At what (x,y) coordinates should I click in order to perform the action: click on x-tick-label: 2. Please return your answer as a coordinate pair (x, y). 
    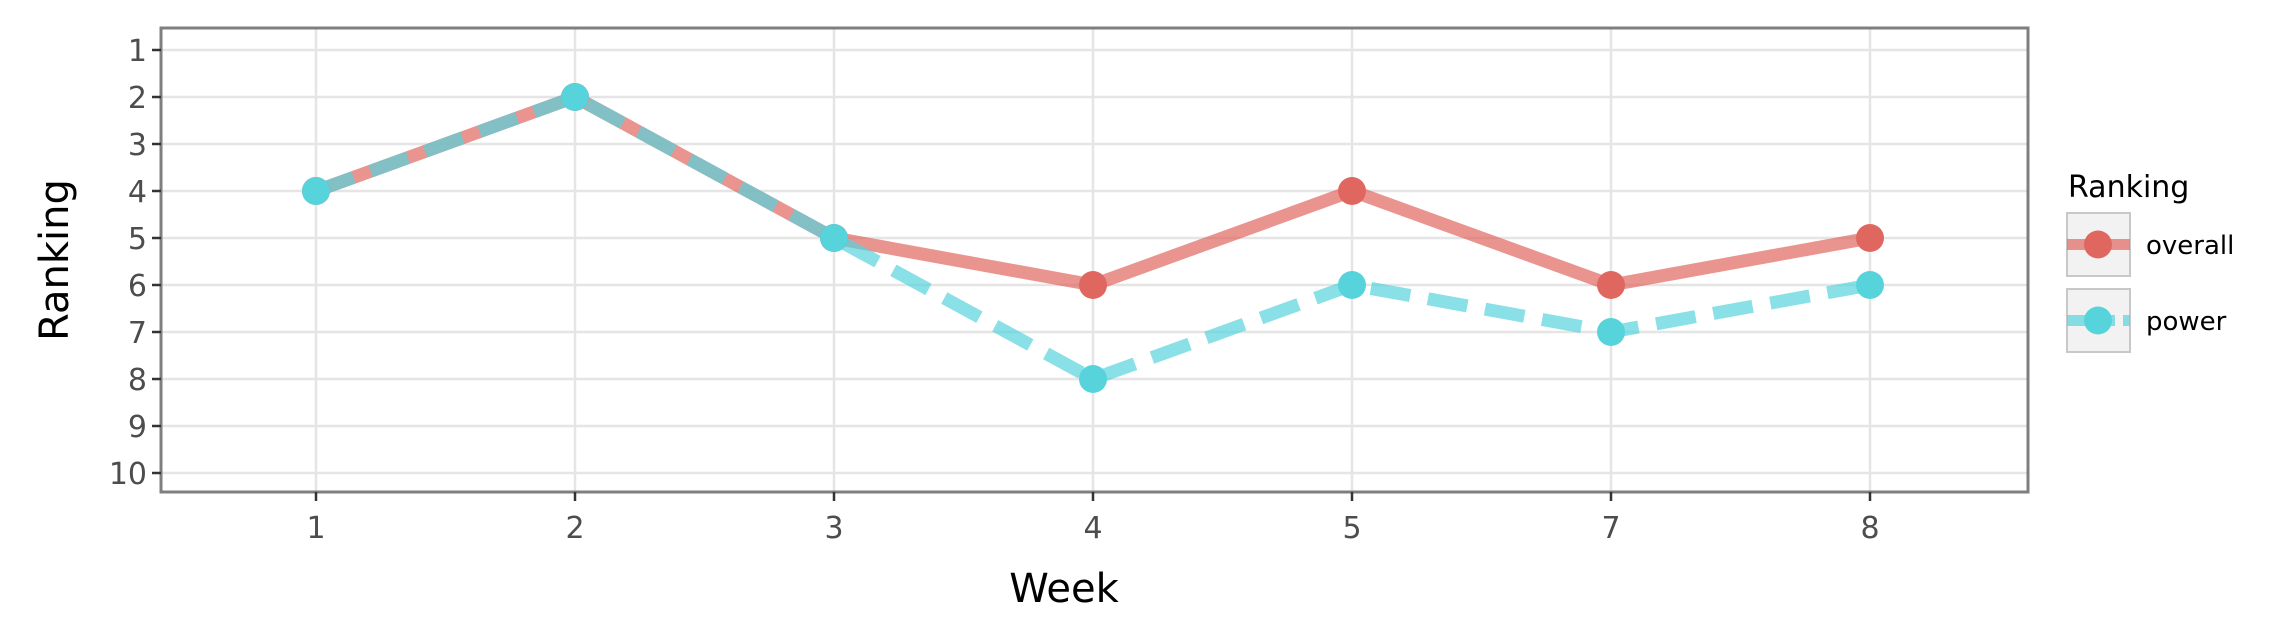
    Looking at the image, I should click on (574, 528).